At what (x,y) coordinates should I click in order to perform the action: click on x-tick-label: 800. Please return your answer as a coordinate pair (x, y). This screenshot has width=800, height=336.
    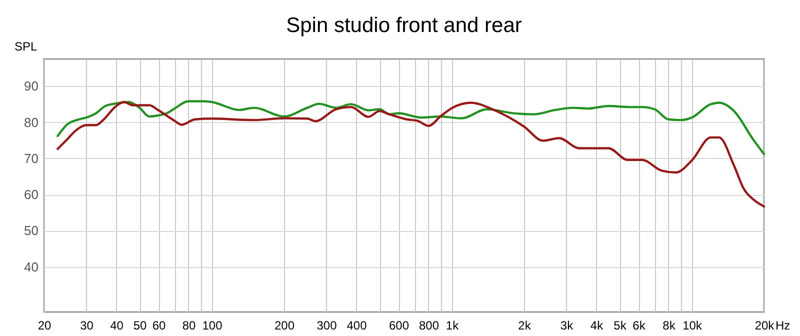
    Looking at the image, I should click on (429, 325).